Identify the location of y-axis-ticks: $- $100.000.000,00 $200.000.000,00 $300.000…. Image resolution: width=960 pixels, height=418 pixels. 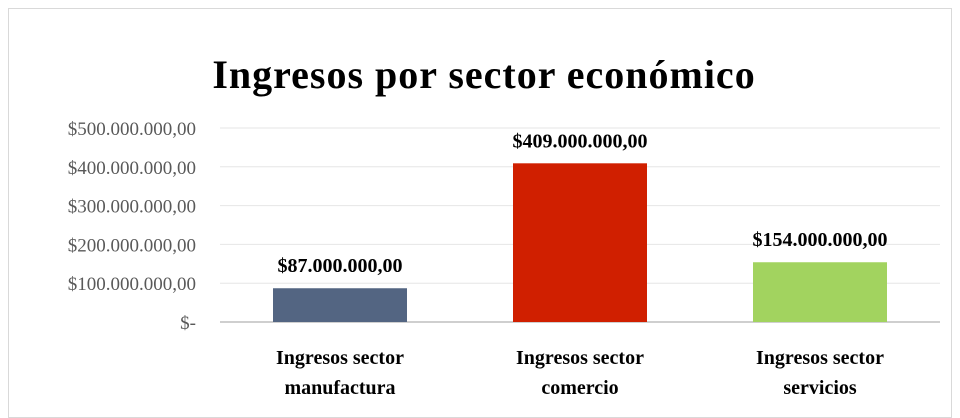
(132, 226).